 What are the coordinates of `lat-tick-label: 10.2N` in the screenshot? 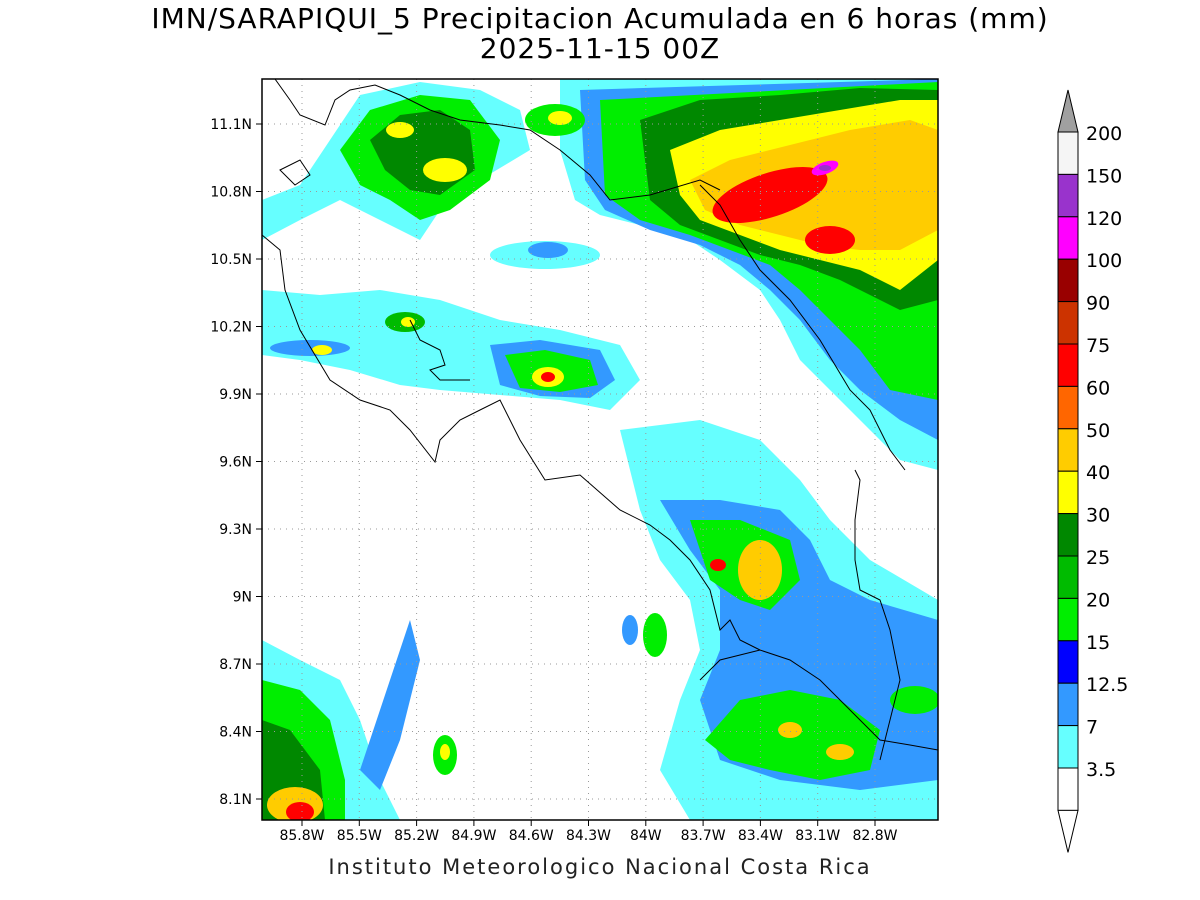 It's located at (231, 328).